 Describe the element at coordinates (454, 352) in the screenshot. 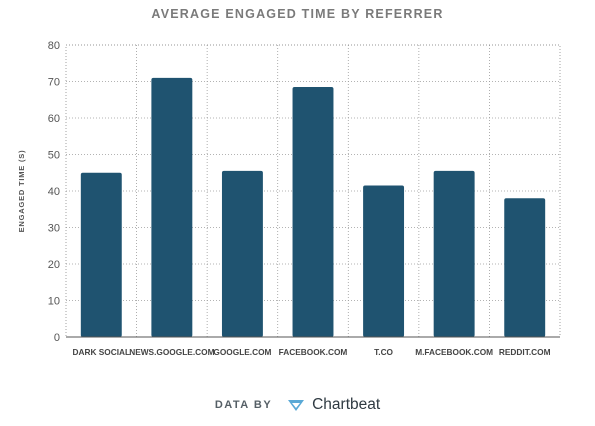

I see `x-tick-label: M.FACEBOOK.COM` at that location.